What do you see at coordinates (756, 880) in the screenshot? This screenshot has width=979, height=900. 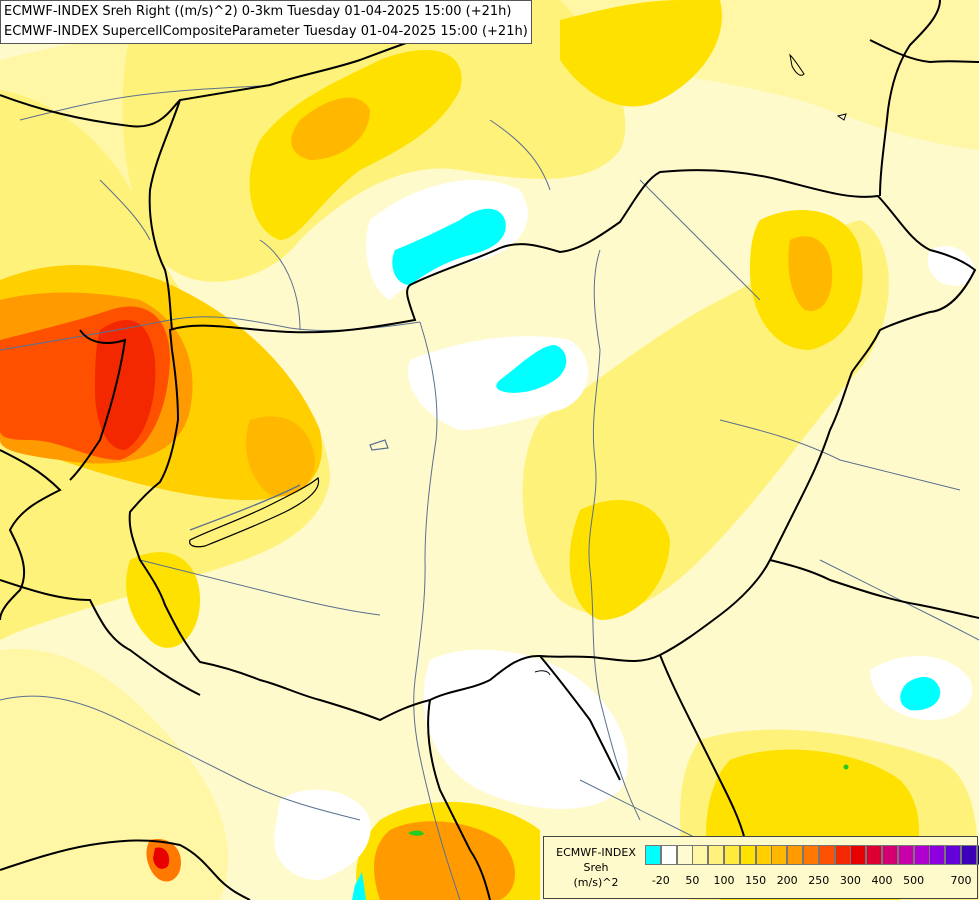 I see `legend-tick-label: 150` at bounding box center [756, 880].